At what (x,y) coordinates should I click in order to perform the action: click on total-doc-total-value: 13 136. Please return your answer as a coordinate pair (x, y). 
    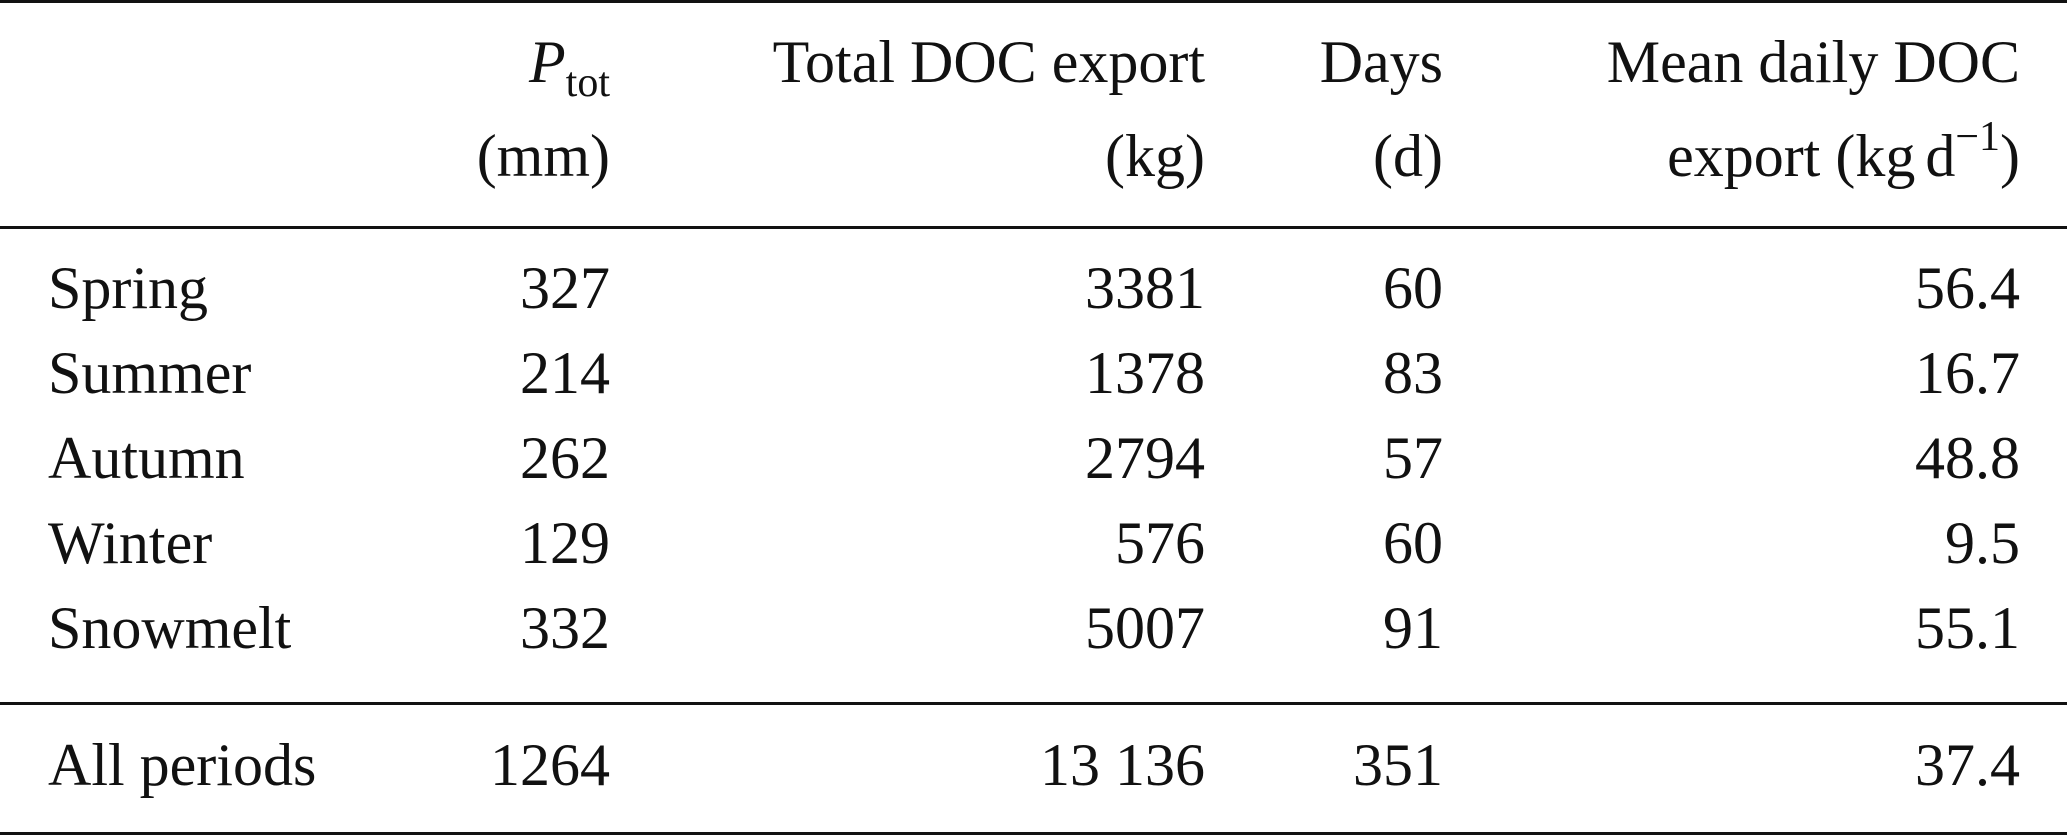
    Looking at the image, I should click on (1122, 765).